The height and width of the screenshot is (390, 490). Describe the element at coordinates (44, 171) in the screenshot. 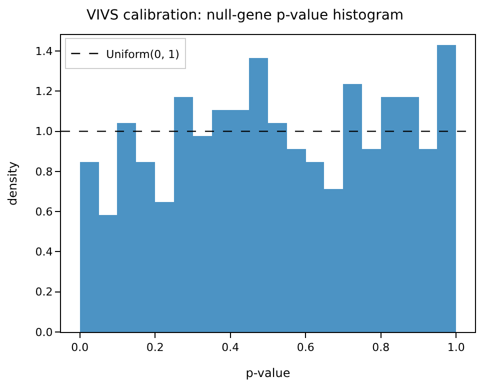

I see `y-tick-label: 0.8` at that location.